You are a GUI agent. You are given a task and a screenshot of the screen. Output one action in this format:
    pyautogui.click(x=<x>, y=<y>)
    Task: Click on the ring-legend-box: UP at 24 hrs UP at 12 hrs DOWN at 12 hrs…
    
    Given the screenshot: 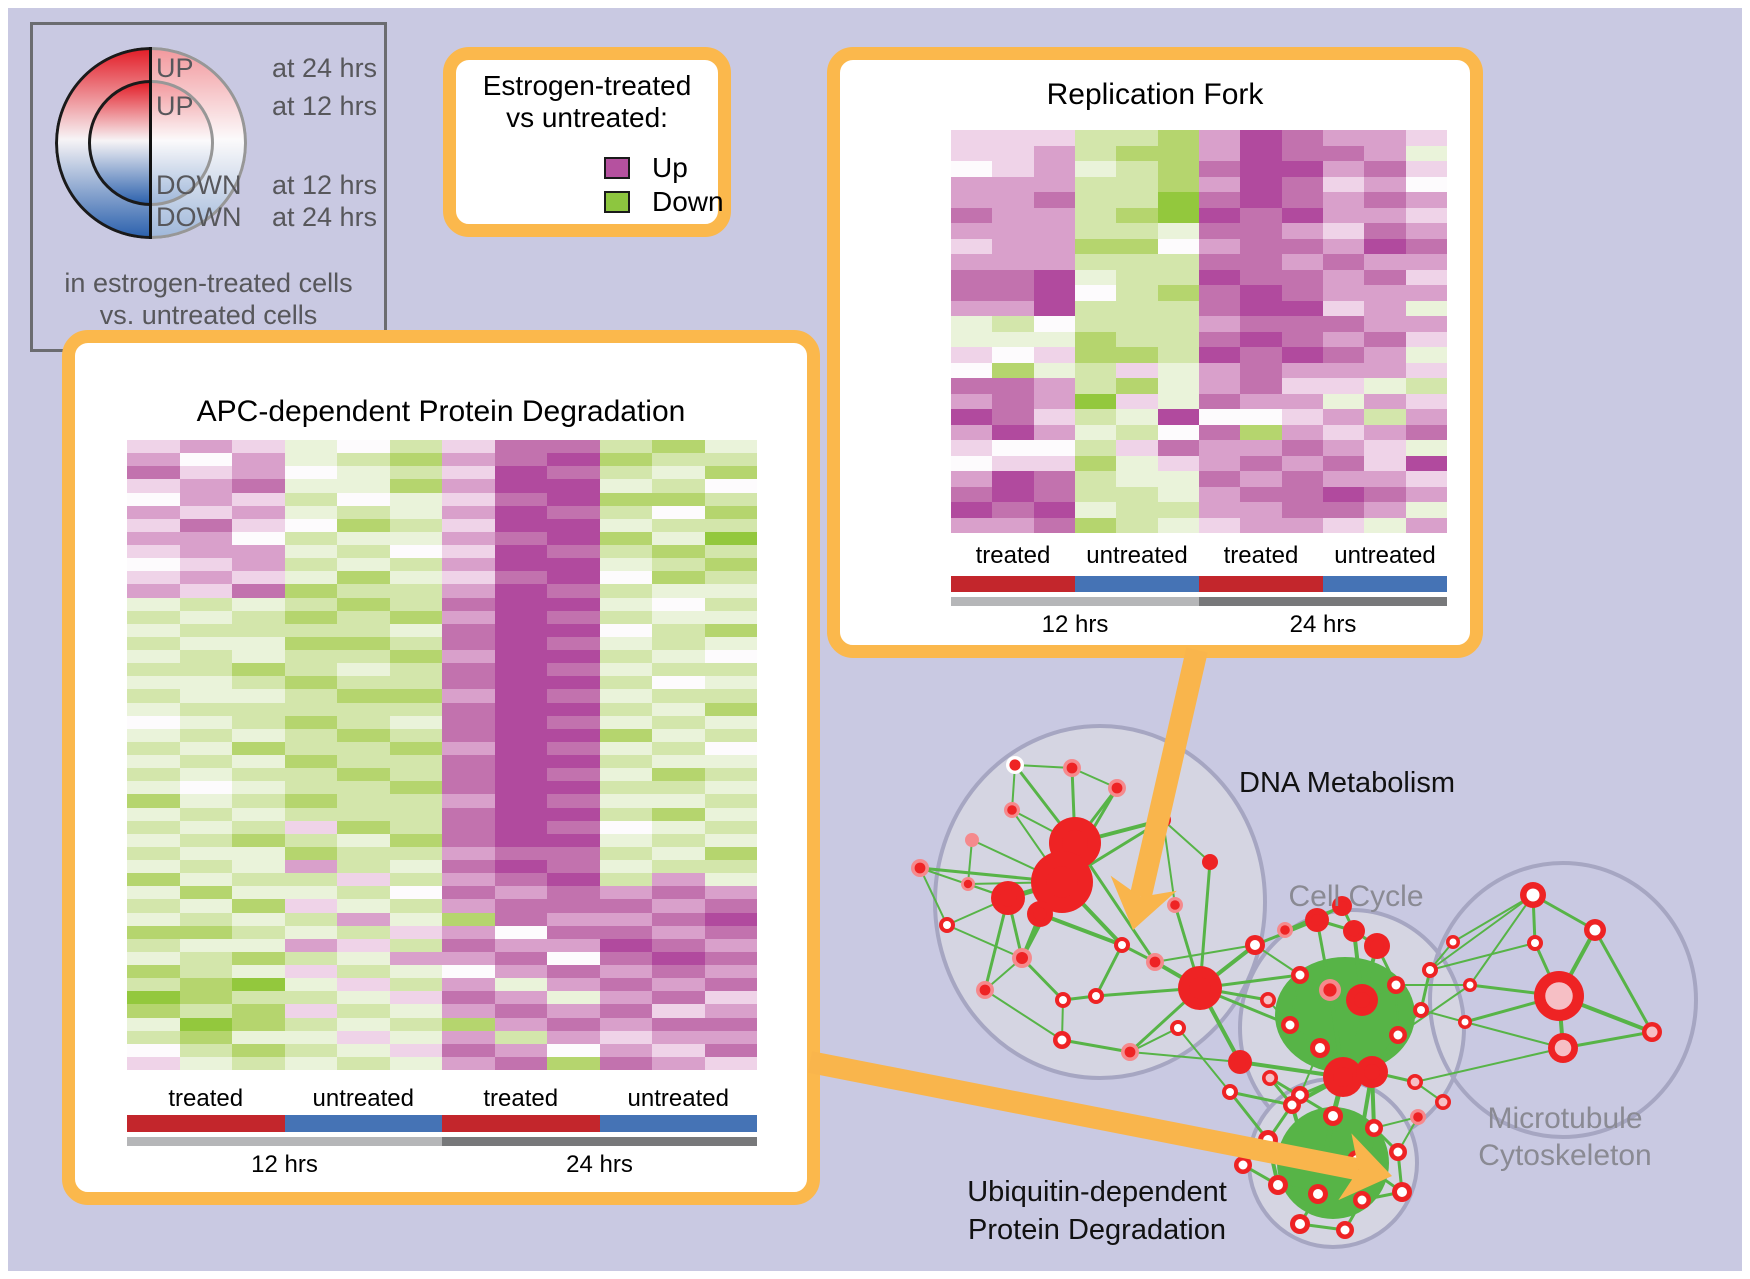 What is the action you would take?
    pyautogui.click(x=208, y=187)
    